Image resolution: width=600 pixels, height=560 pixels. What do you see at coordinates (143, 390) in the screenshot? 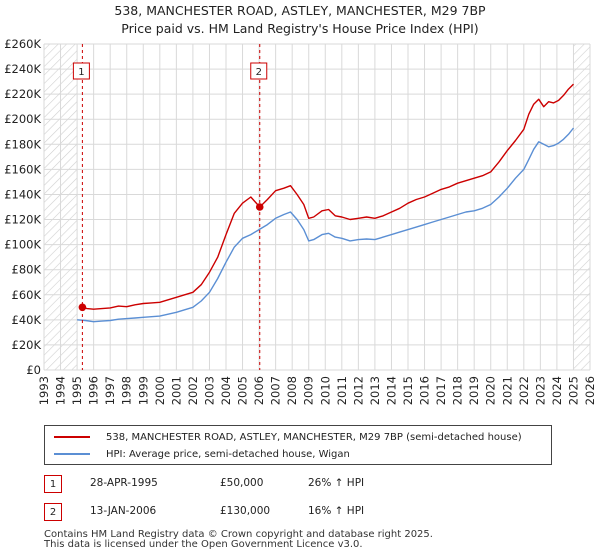
I see `x-tick-label: 1999` at bounding box center [143, 390].